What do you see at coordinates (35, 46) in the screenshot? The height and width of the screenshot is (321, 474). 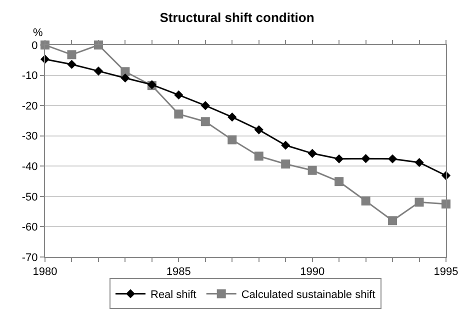 I see `y-tick-label: 0` at bounding box center [35, 46].